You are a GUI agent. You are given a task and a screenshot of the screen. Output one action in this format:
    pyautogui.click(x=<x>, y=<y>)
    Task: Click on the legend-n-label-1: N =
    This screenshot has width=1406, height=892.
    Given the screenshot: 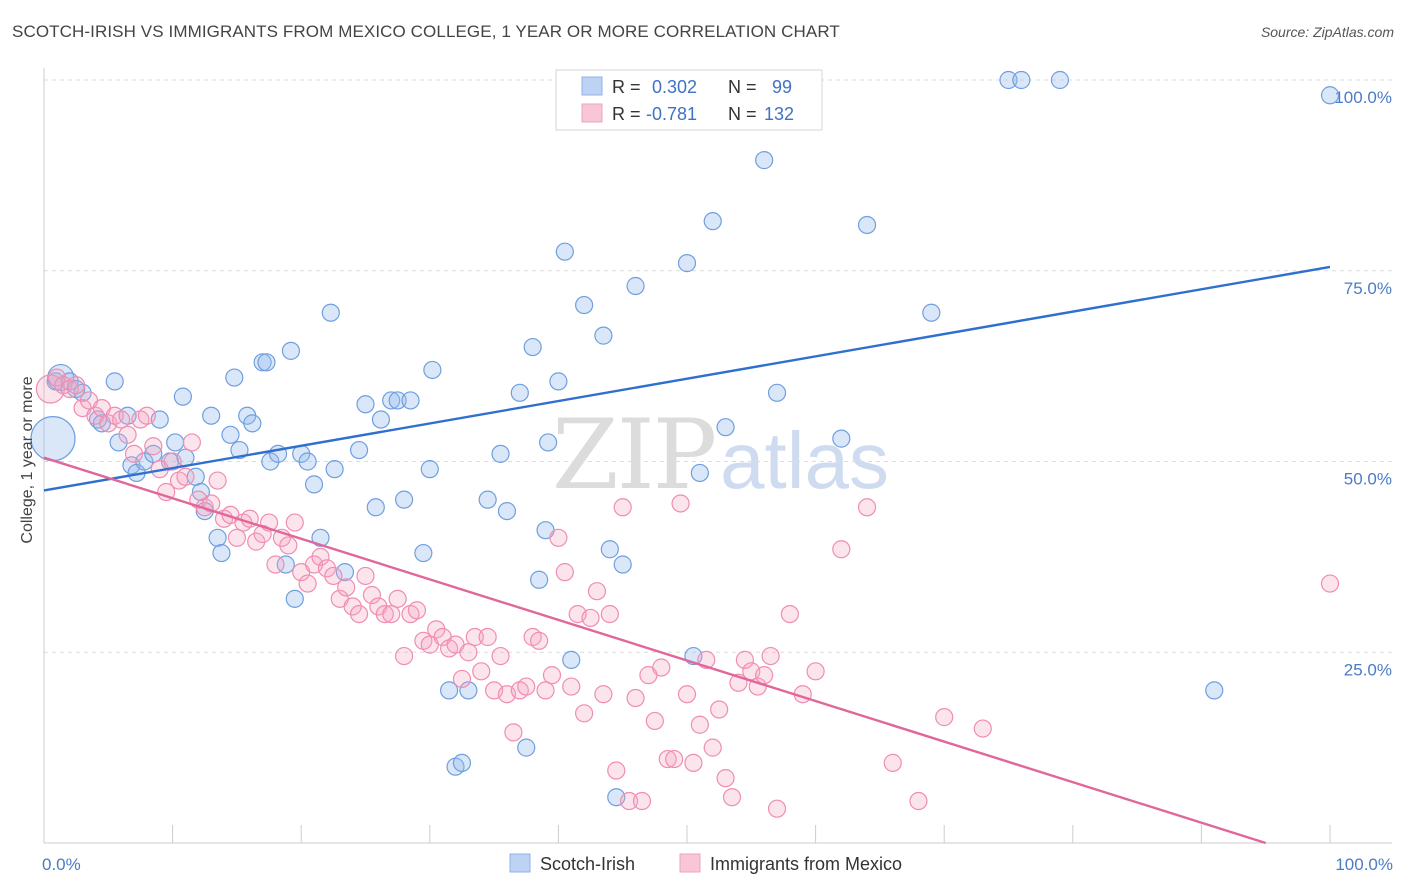 What is the action you would take?
    pyautogui.click(x=742, y=87)
    